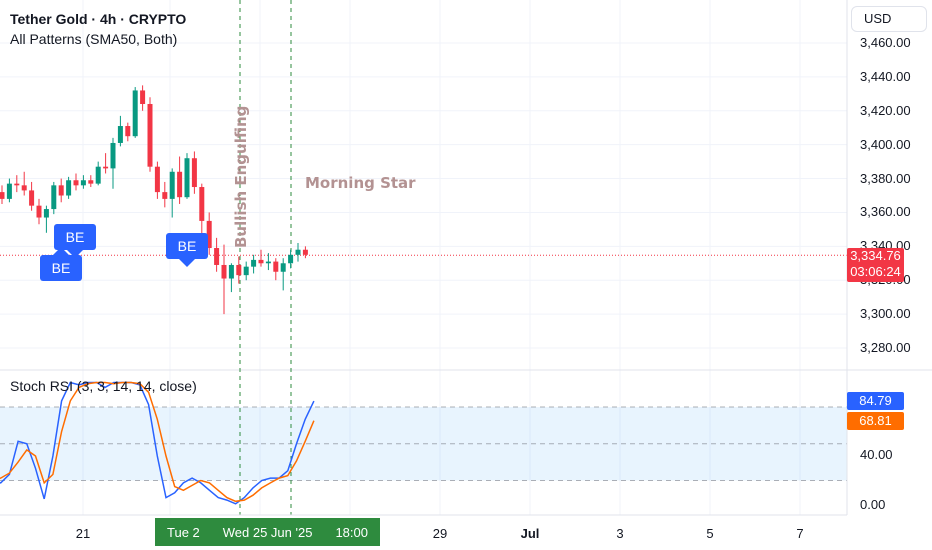 The image size is (932, 550). Describe the element at coordinates (885, 314) in the screenshot. I see `price-tick: 3,300.00` at that location.